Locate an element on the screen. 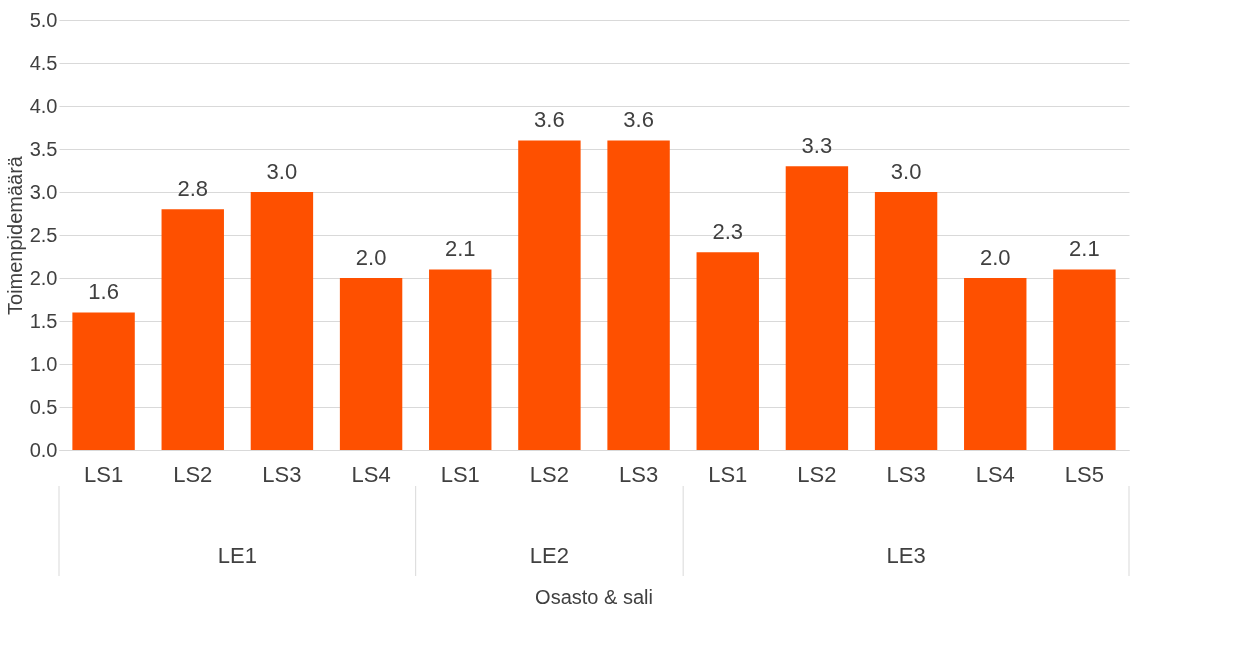 This screenshot has height=651, width=1235. x-tick-label: LS5 is located at coordinates (1084, 474).